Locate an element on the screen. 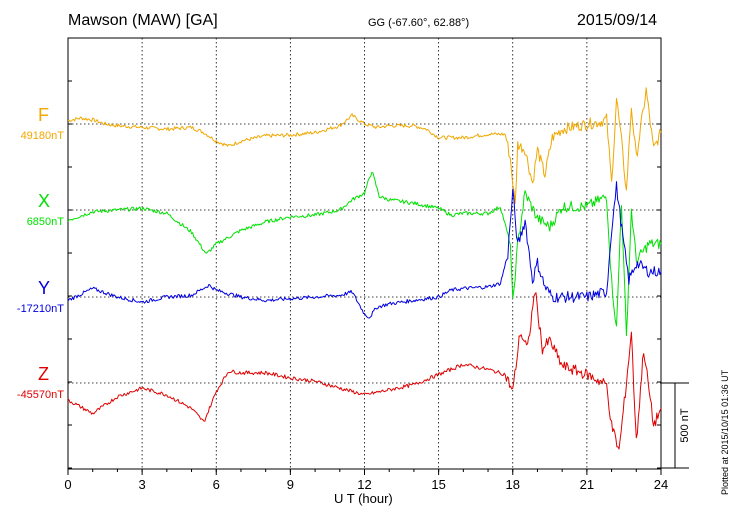  x-tick-label: 24 is located at coordinates (661, 484).